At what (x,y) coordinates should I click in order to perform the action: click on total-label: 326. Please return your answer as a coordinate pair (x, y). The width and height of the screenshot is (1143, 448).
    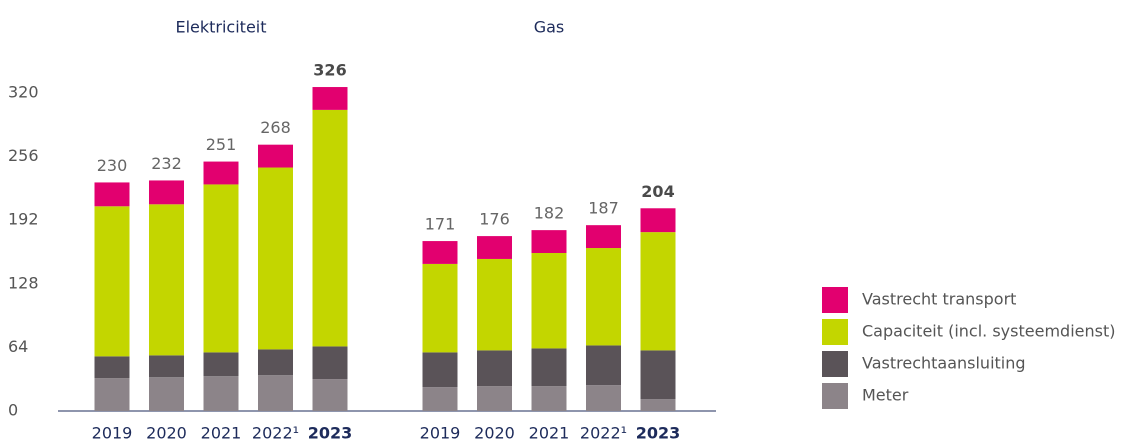
    Looking at the image, I should click on (329, 70).